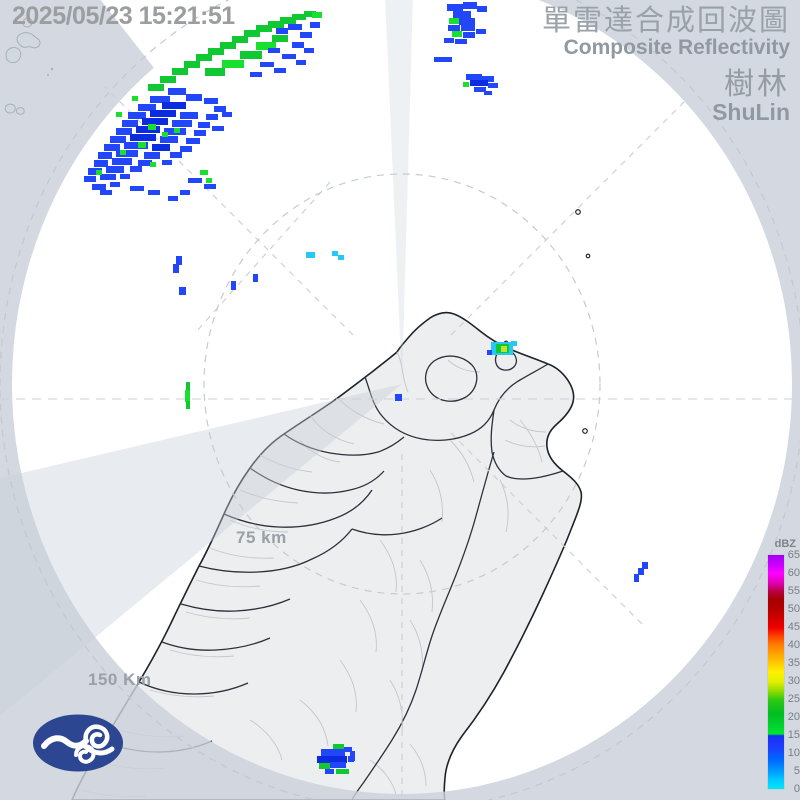  What do you see at coordinates (793, 627) in the screenshot?
I see `colorbar-tick-45: 45` at bounding box center [793, 627].